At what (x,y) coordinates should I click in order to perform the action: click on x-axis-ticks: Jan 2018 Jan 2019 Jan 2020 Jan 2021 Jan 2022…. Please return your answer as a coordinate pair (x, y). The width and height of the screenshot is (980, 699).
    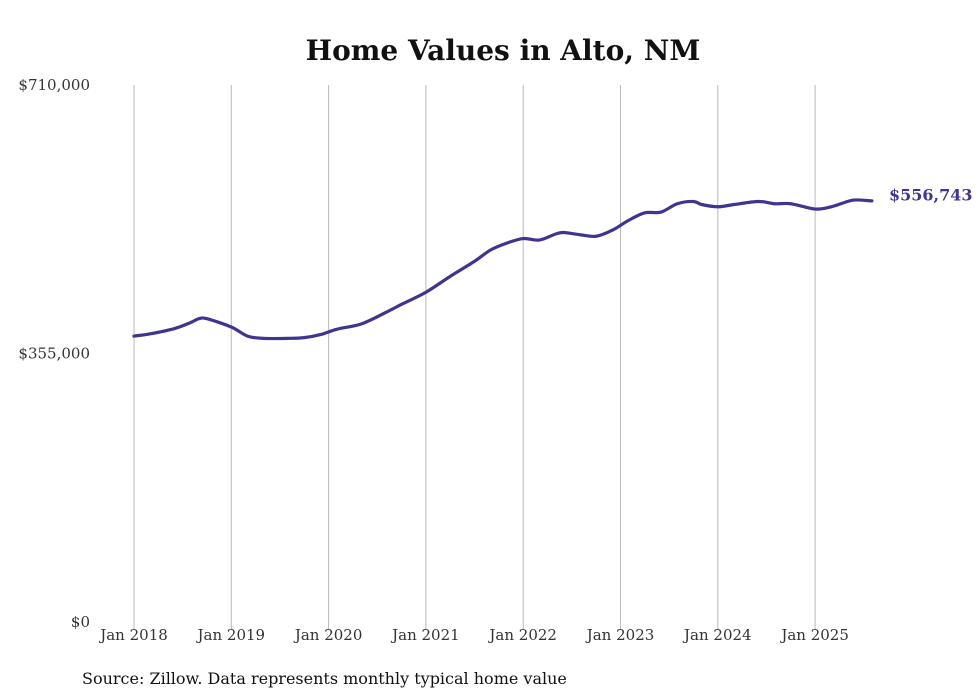
    Looking at the image, I should click on (473, 635).